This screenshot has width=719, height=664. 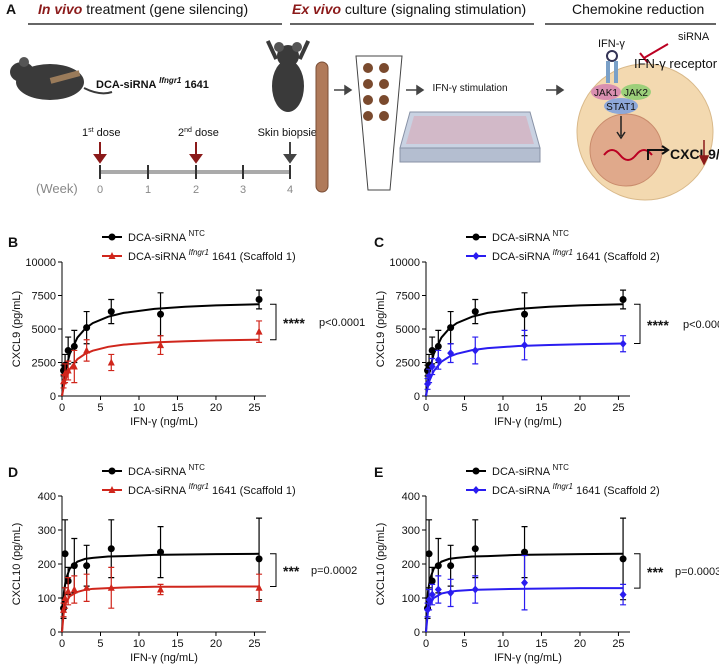 What do you see at coordinates (47, 531) in the screenshot?
I see `y-tick-label: 300` at bounding box center [47, 531].